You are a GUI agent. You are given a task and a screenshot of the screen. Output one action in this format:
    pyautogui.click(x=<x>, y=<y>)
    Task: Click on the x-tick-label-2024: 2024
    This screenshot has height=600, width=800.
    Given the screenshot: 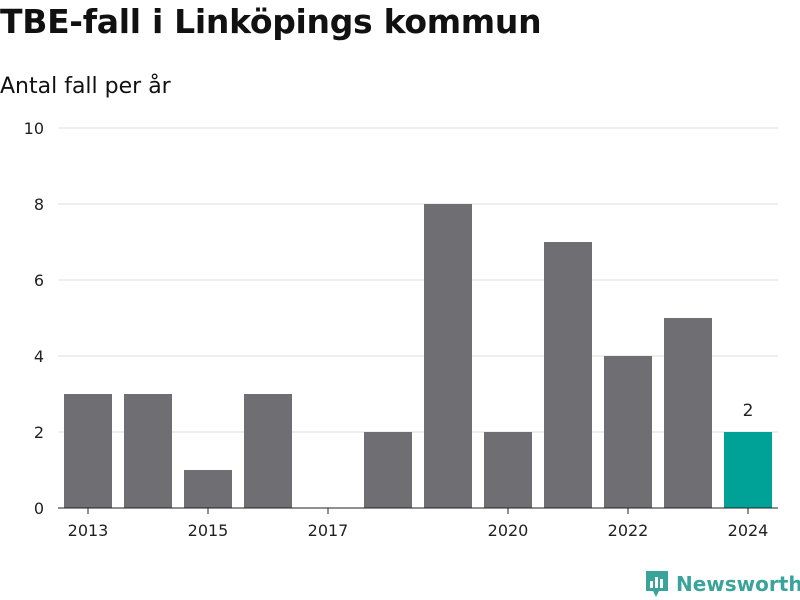 What is the action you would take?
    pyautogui.click(x=748, y=530)
    